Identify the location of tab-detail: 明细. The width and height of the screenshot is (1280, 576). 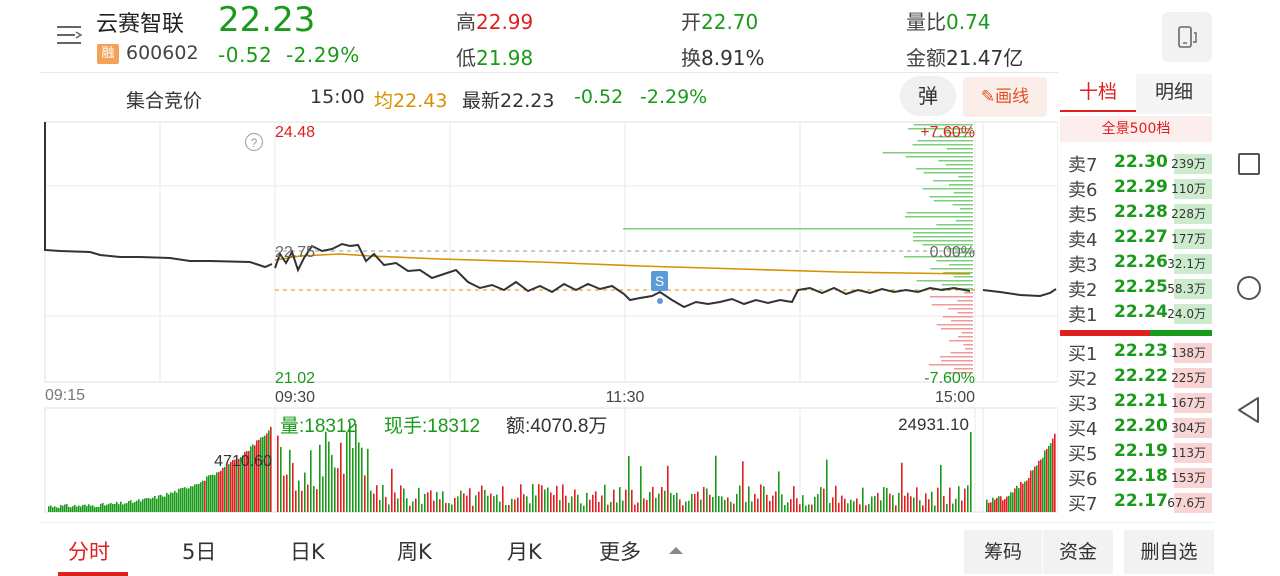
(1173, 92).